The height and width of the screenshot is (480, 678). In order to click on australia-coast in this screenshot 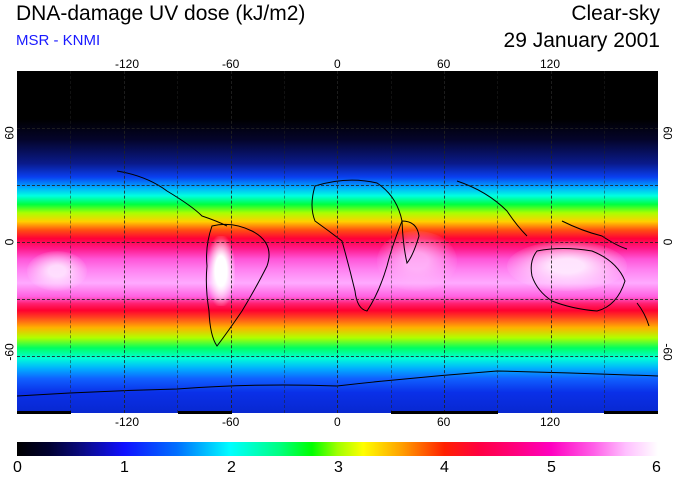, I will do `click(578, 280)`.